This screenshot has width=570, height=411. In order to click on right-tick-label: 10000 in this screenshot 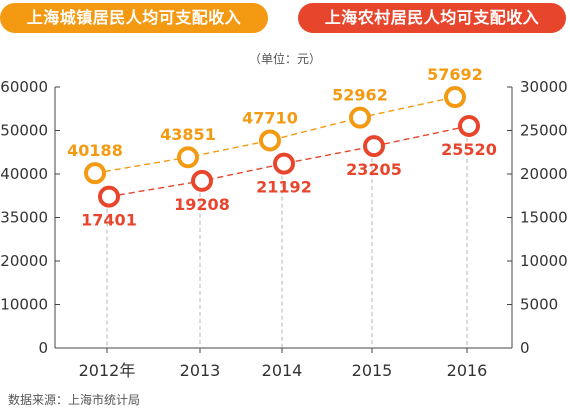, I will do `click(544, 261)`.